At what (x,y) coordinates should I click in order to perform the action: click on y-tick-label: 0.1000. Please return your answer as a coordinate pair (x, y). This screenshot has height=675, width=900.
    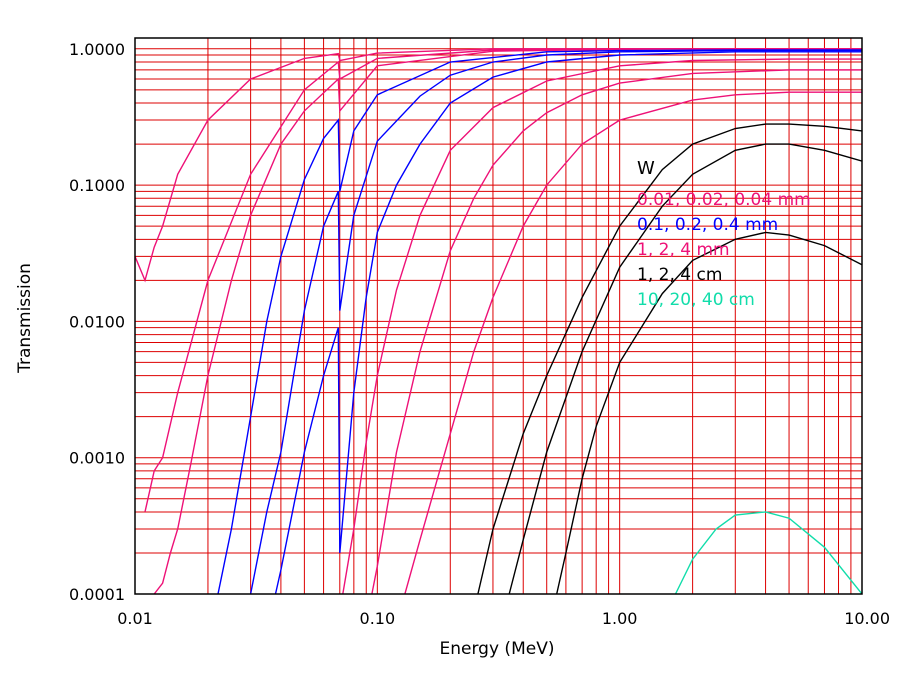
    Looking at the image, I should click on (97, 185).